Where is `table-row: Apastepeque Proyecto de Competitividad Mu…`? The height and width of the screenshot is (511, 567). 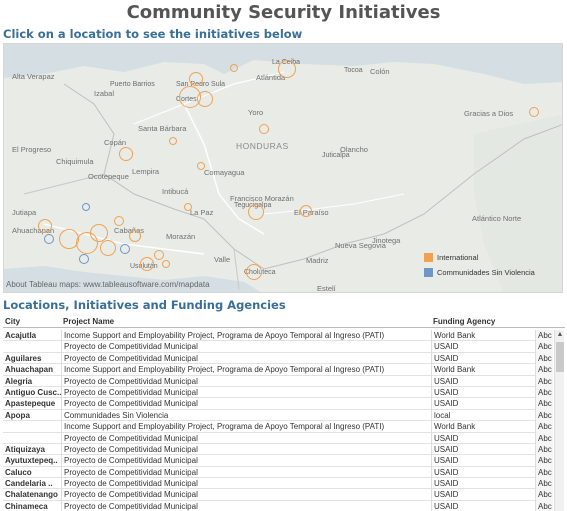 table-row: Apastepeque Proyecto de Competitividad Mu… is located at coordinates (278, 404).